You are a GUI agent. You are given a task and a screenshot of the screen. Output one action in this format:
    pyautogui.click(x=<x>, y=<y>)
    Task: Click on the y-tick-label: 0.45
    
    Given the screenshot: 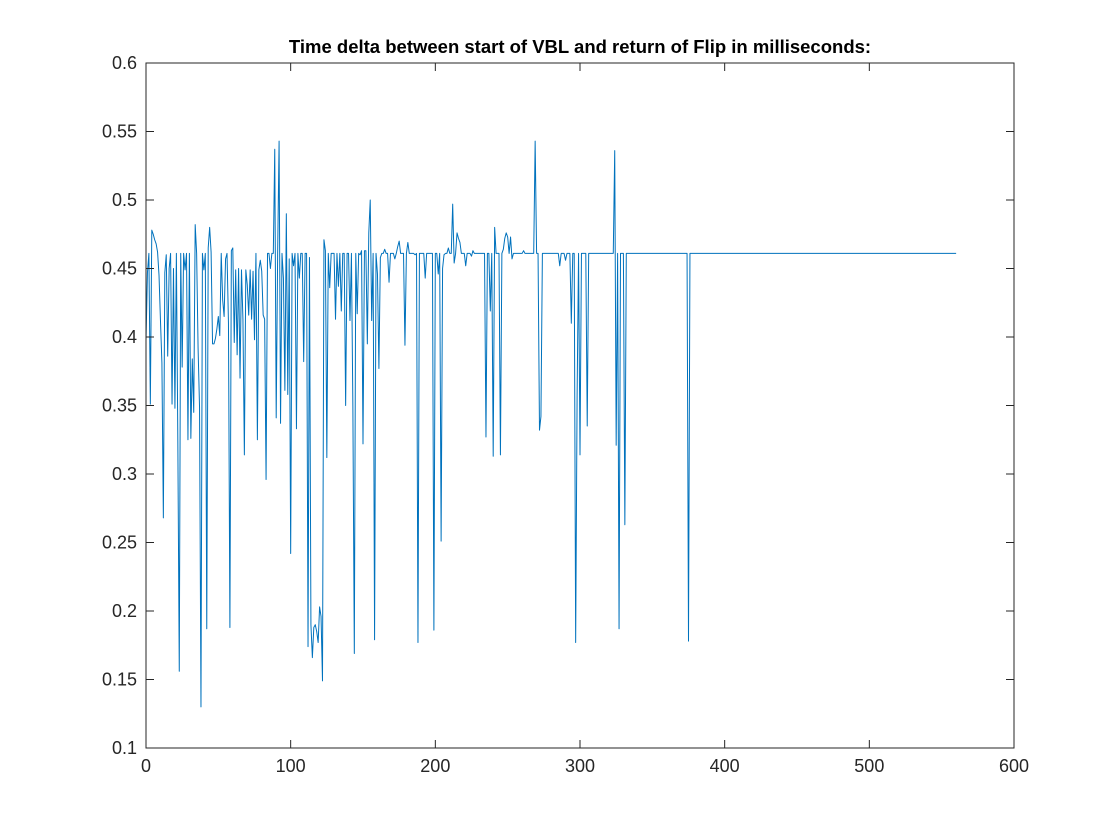 What is the action you would take?
    pyautogui.click(x=119, y=269)
    